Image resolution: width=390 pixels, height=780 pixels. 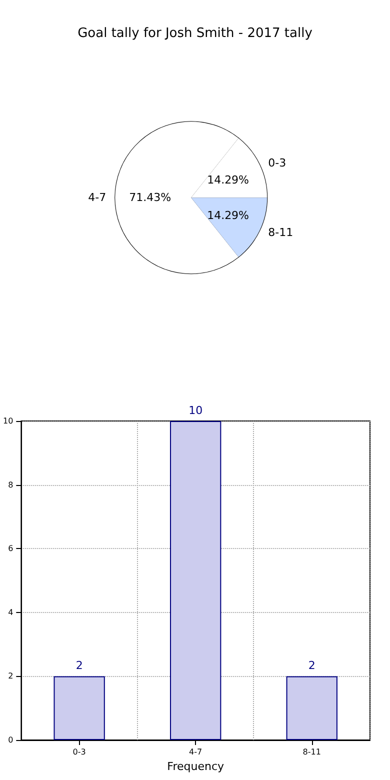 I want to click on x-tick-label: 8-11, so click(x=311, y=752).